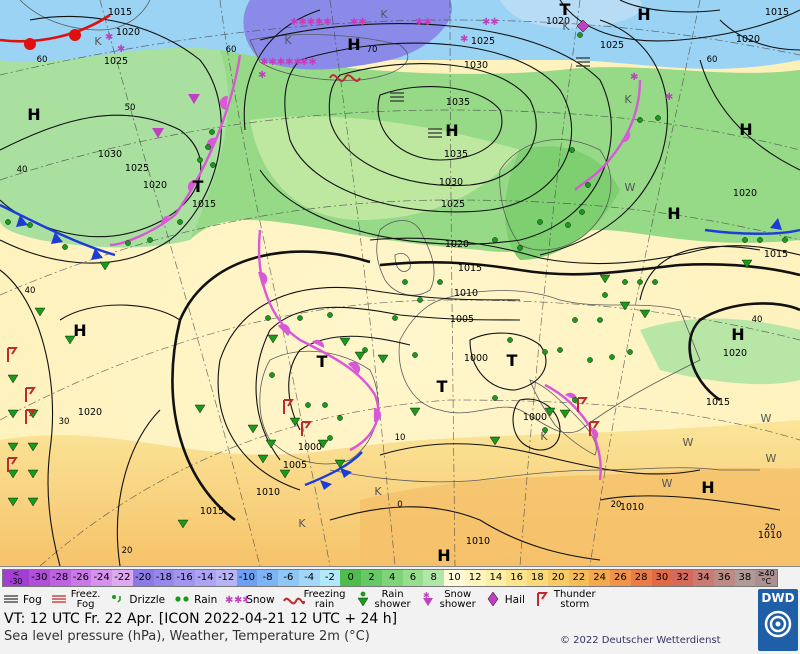 The height and width of the screenshot is (654, 800). What do you see at coordinates (537, 578) in the screenshot?
I see `scale-cell: 18` at bounding box center [537, 578].